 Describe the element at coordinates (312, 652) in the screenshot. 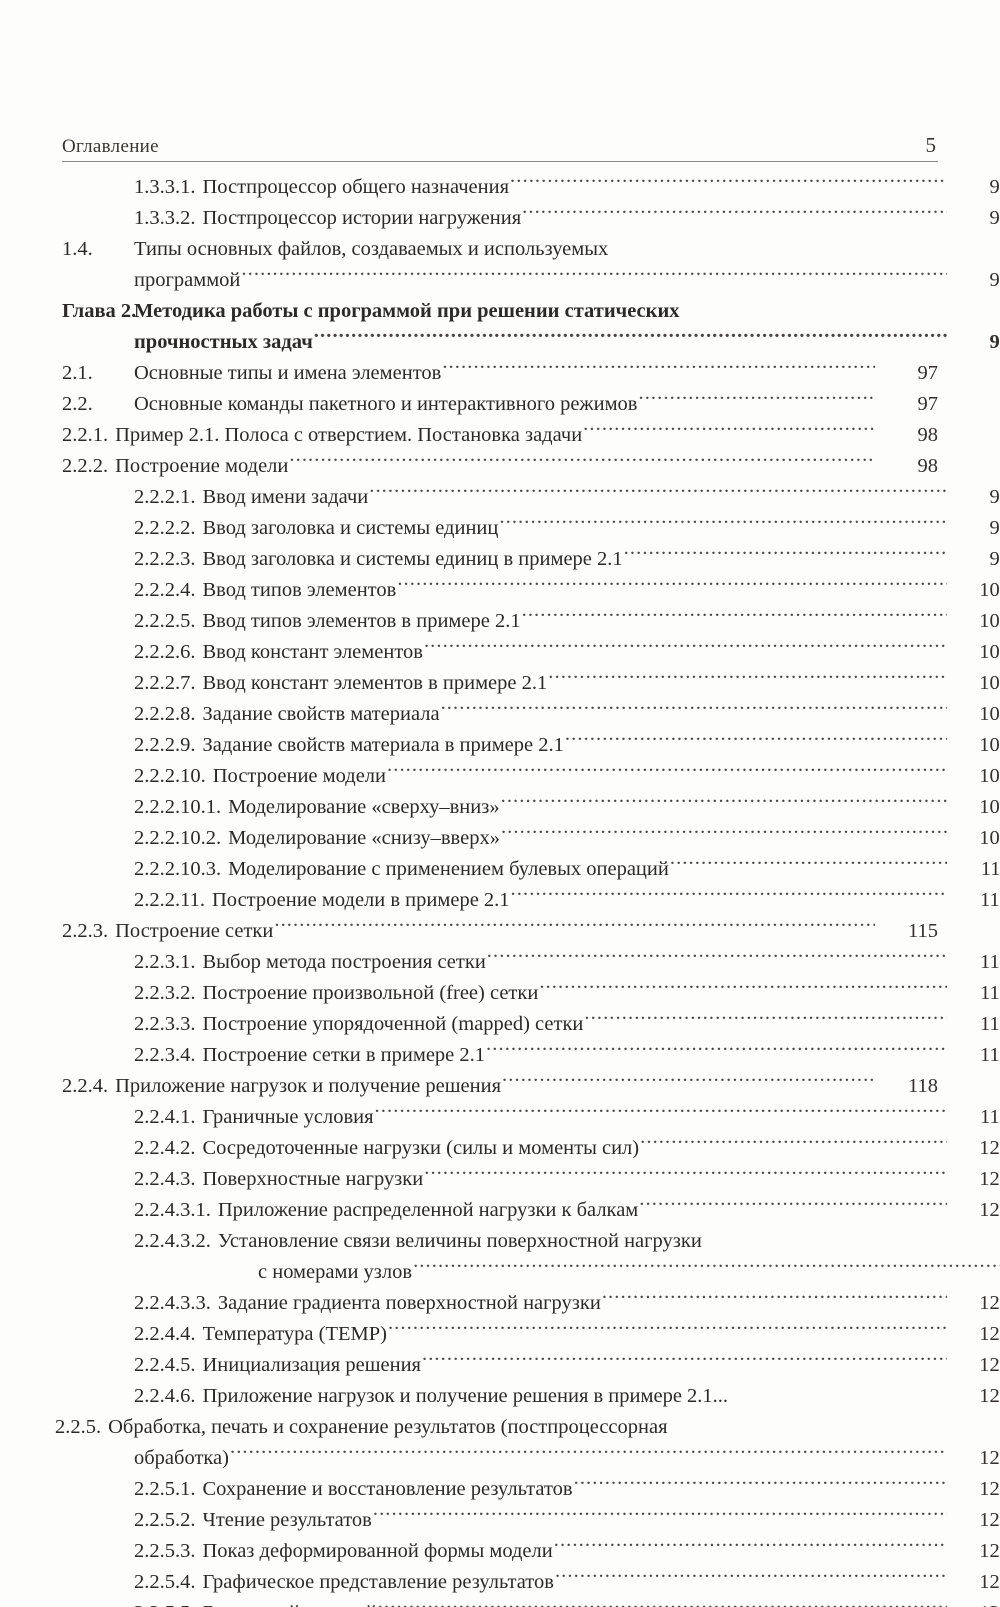

I see `toc-entry-title: Ввод констант элементов` at that location.